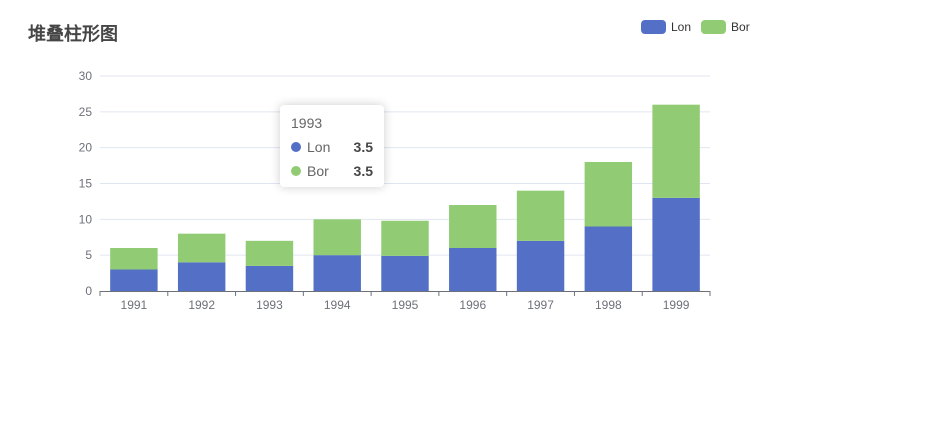 This screenshot has height=440, width=932. I want to click on tooltip-value-bor: 3.5, so click(363, 171).